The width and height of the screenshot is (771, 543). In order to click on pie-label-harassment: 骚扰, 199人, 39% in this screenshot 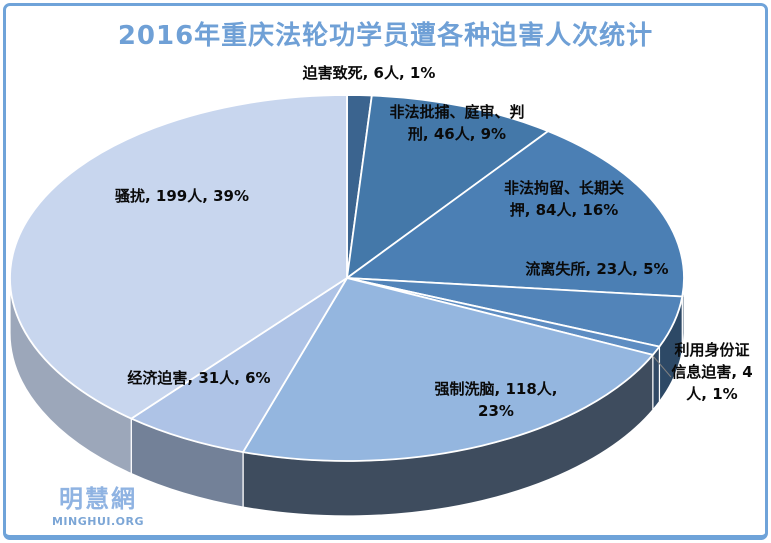, I will do `click(182, 196)`.